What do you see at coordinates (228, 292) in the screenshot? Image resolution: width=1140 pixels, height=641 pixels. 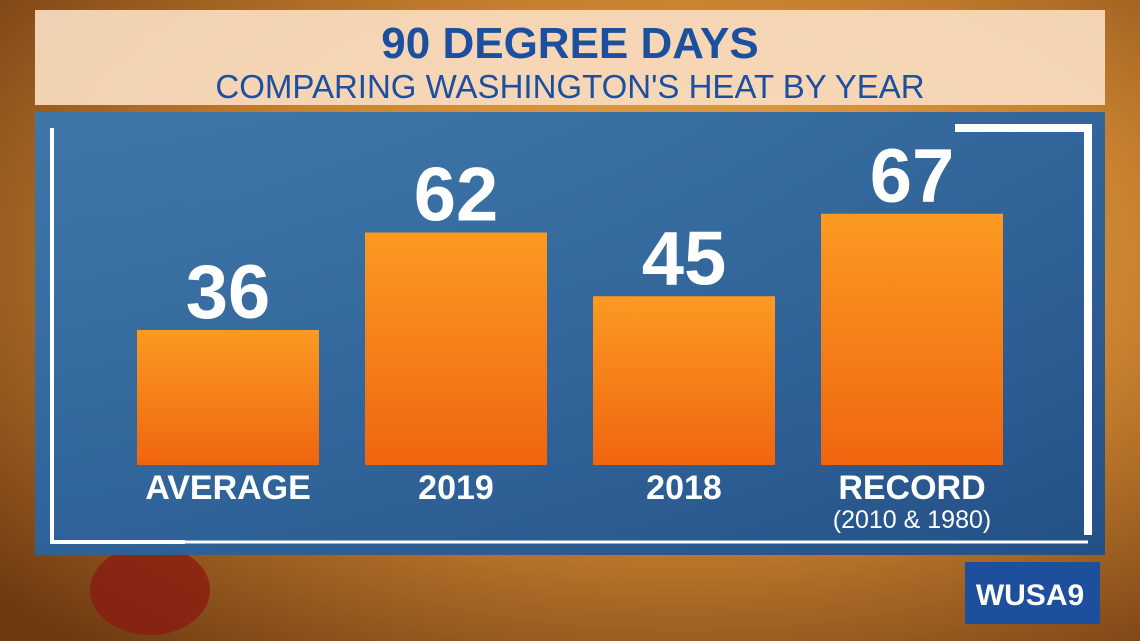 I see `value-label: 36` at bounding box center [228, 292].